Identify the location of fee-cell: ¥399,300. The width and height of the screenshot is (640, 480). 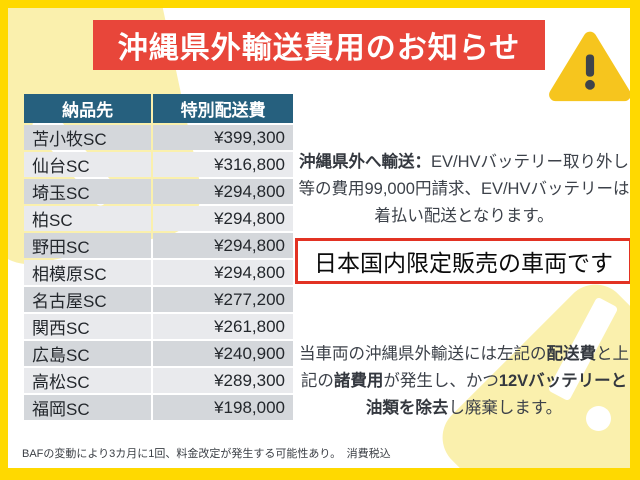
(223, 137).